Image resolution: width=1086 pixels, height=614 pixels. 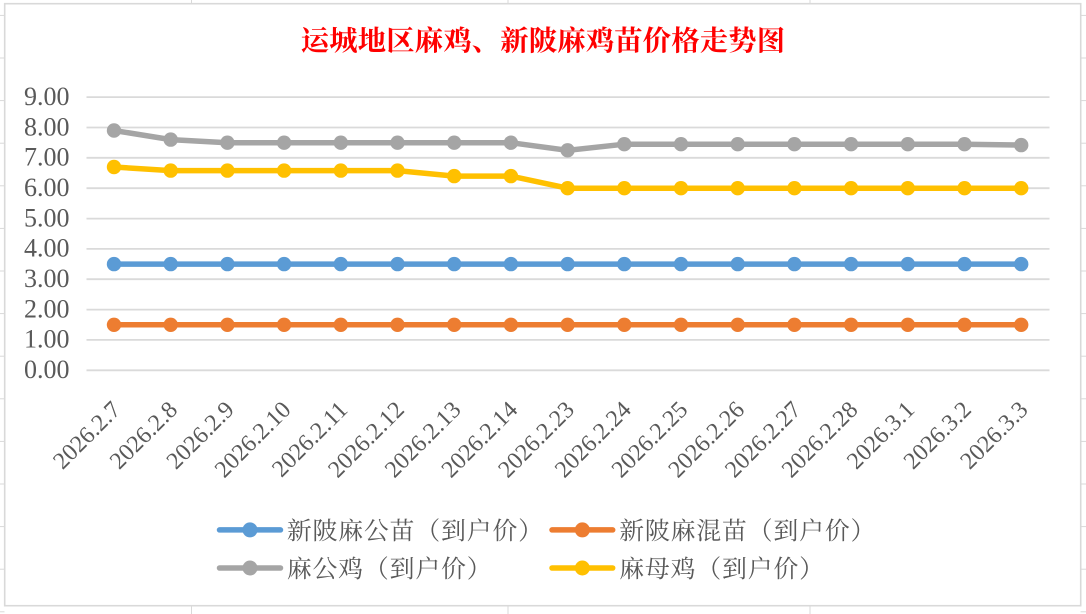 What do you see at coordinates (47, 308) in the screenshot?
I see `svg-text: 2.00` at bounding box center [47, 308].